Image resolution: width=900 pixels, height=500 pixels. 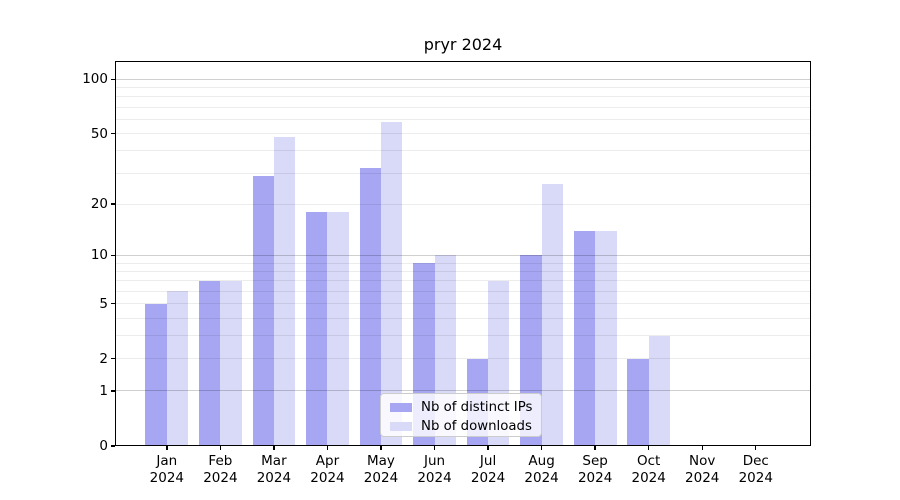 What do you see at coordinates (99, 133) in the screenshot?
I see `y-tick-label-50: 50` at bounding box center [99, 133].